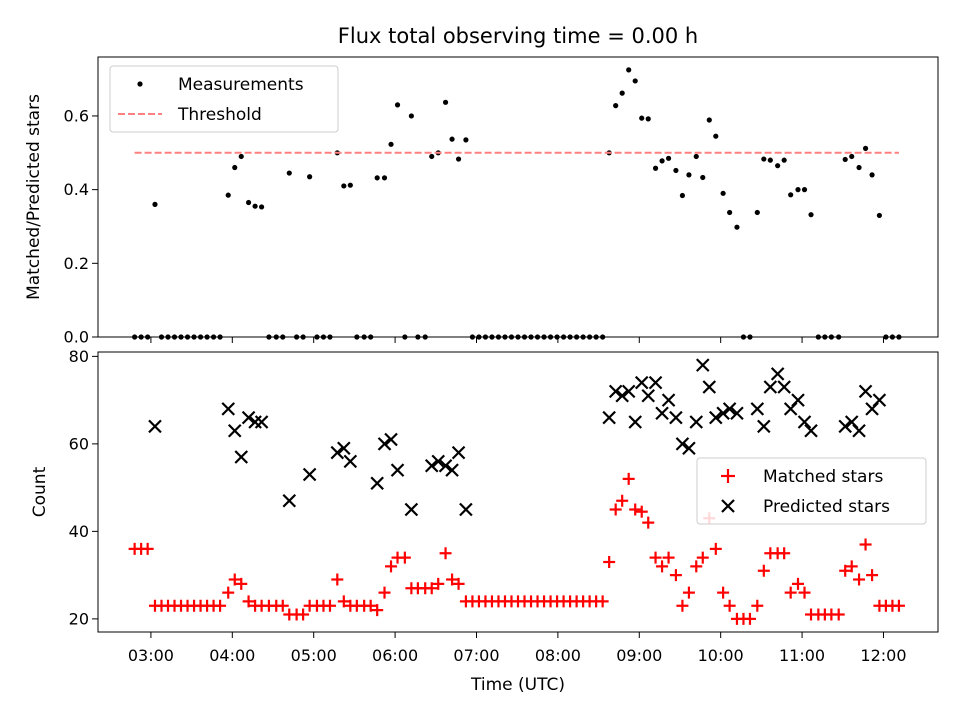  Describe the element at coordinates (728, 476) in the screenshot. I see `legend-matched-marker` at that location.